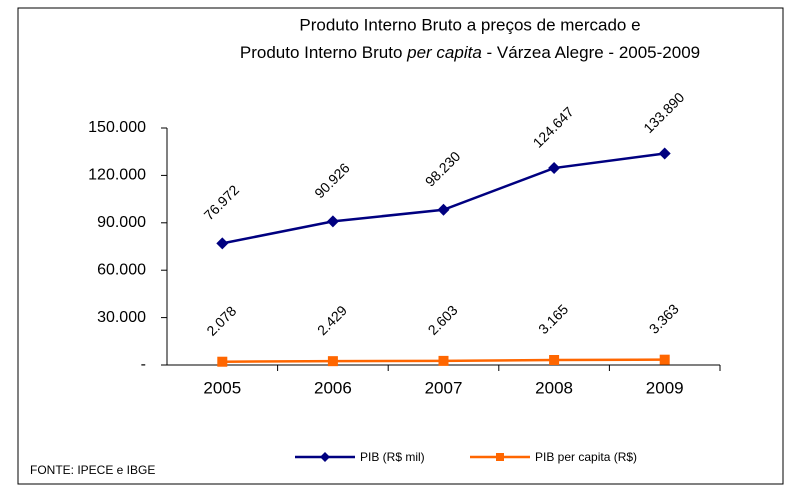  Describe the element at coordinates (121, 269) in the screenshot. I see `y-tick-label: 60.000` at that location.